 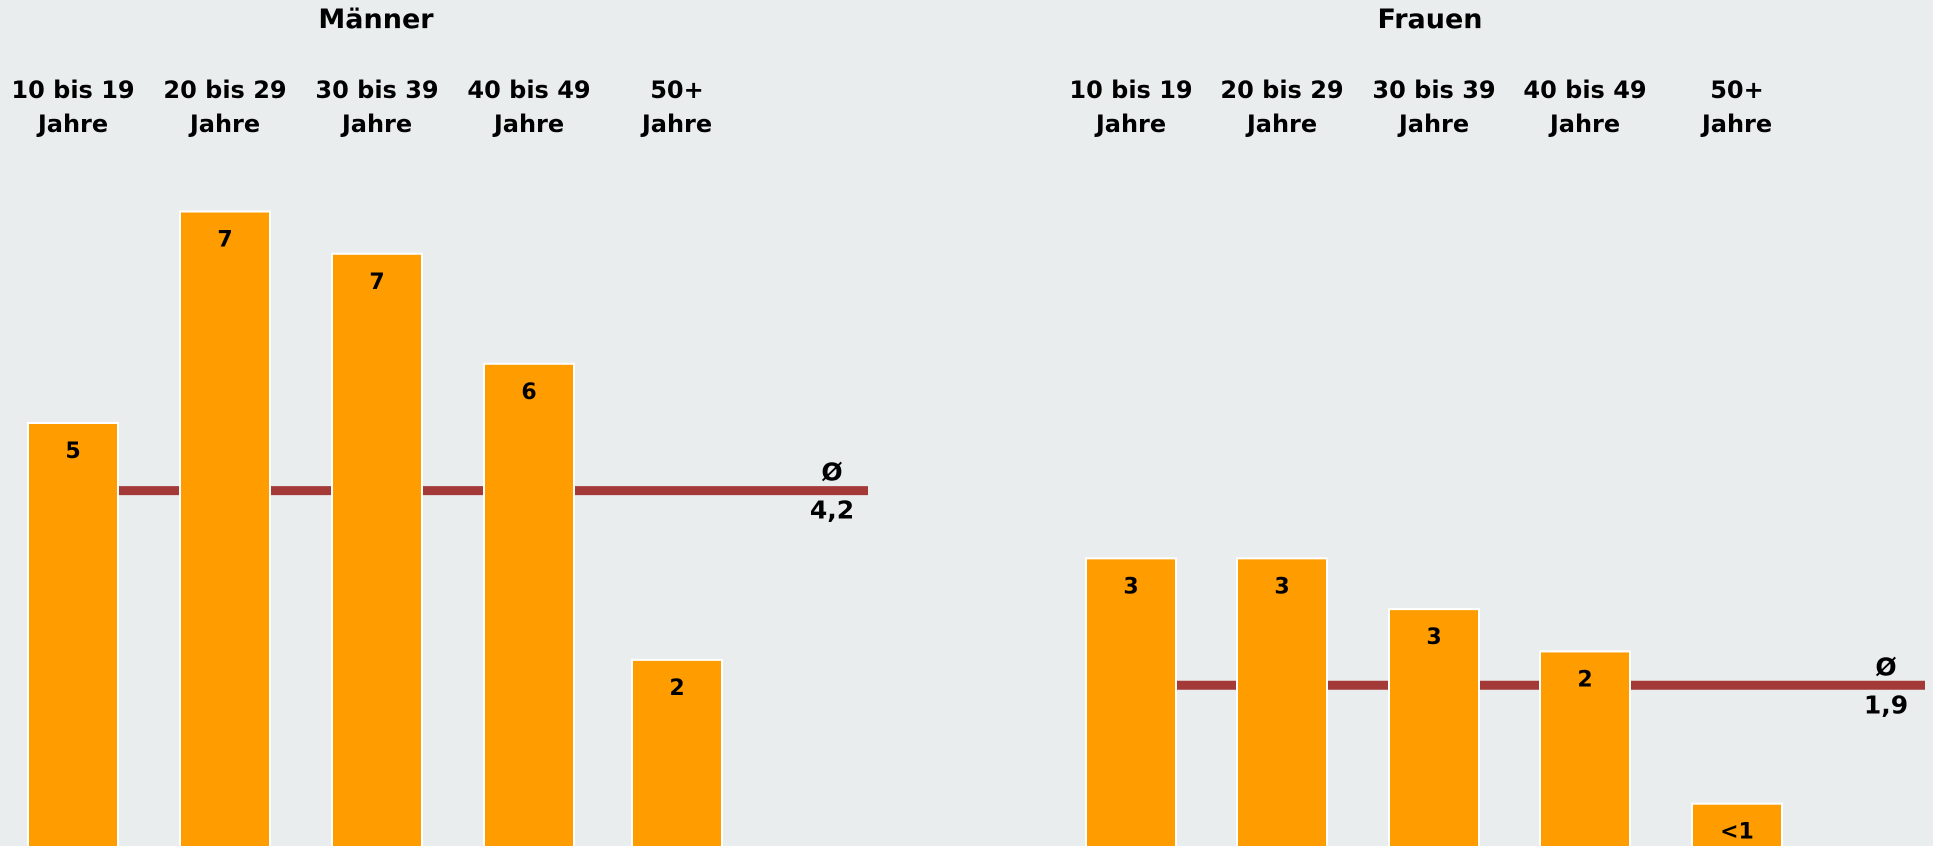 What do you see at coordinates (1737, 832) in the screenshot?
I see `value-label-frauen-4: <1` at bounding box center [1737, 832].